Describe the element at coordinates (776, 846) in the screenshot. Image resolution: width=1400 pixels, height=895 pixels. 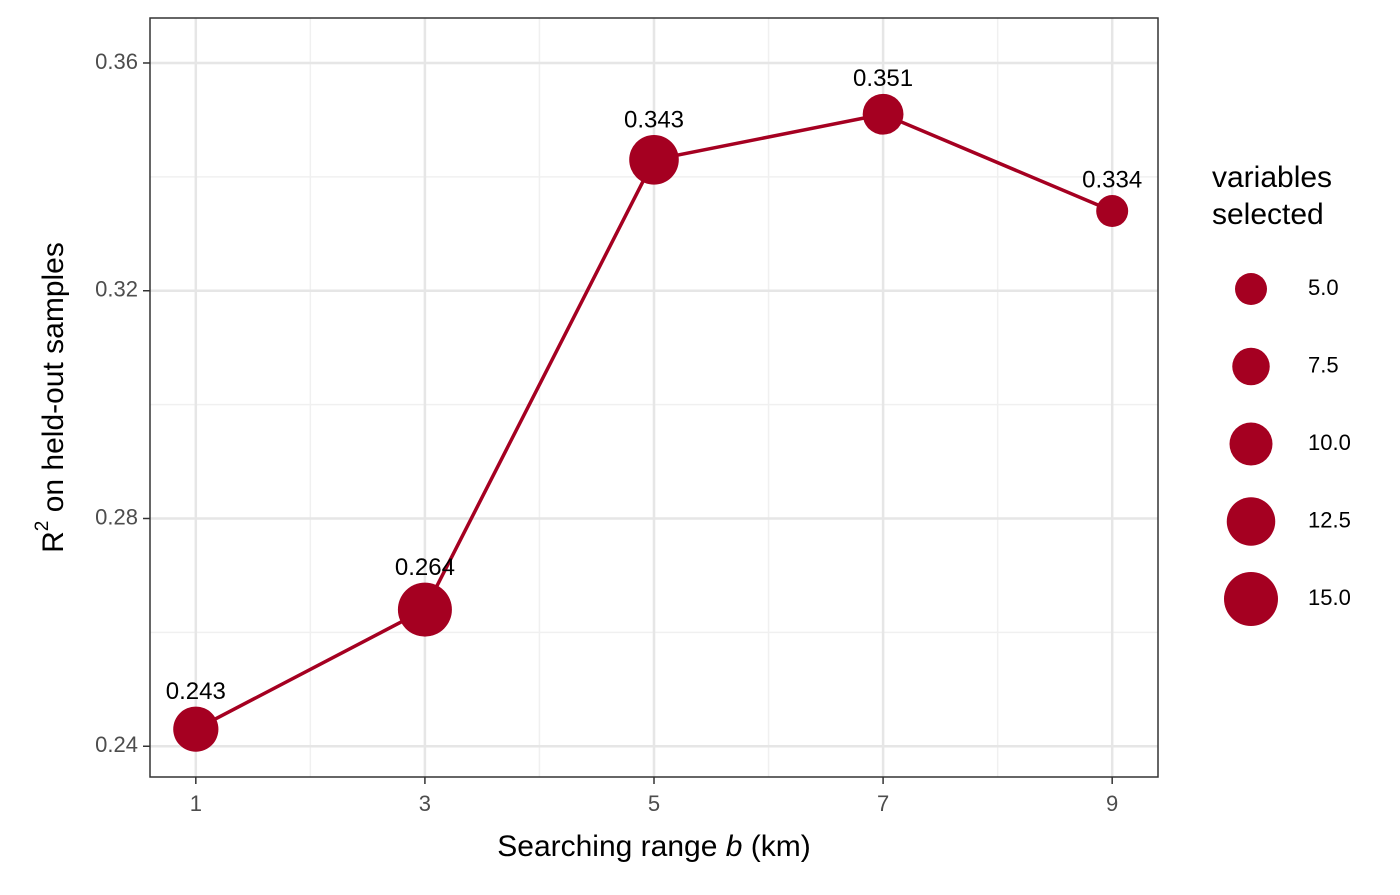
I see `x-axis-title-part: (km)` at that location.